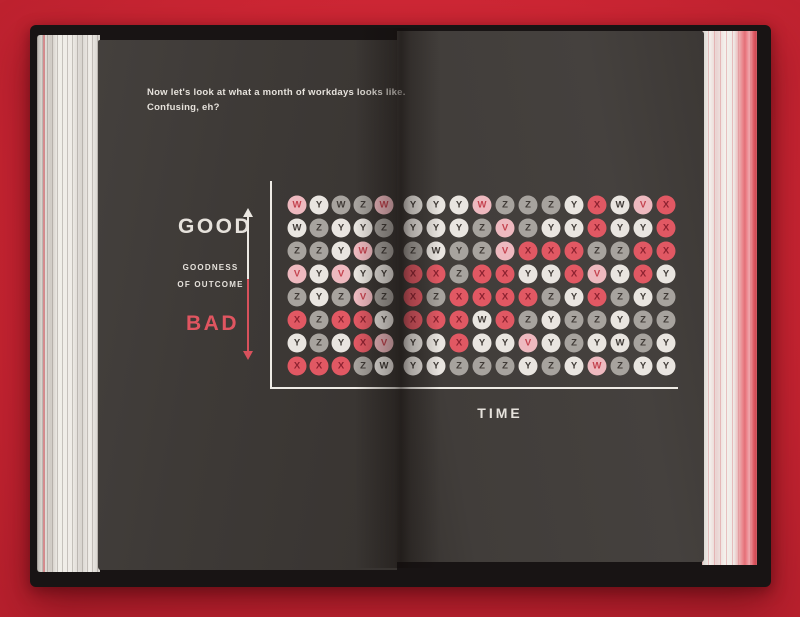 The height and width of the screenshot is (617, 800). What do you see at coordinates (212, 323) in the screenshot?
I see `bad-label: BAD` at bounding box center [212, 323].